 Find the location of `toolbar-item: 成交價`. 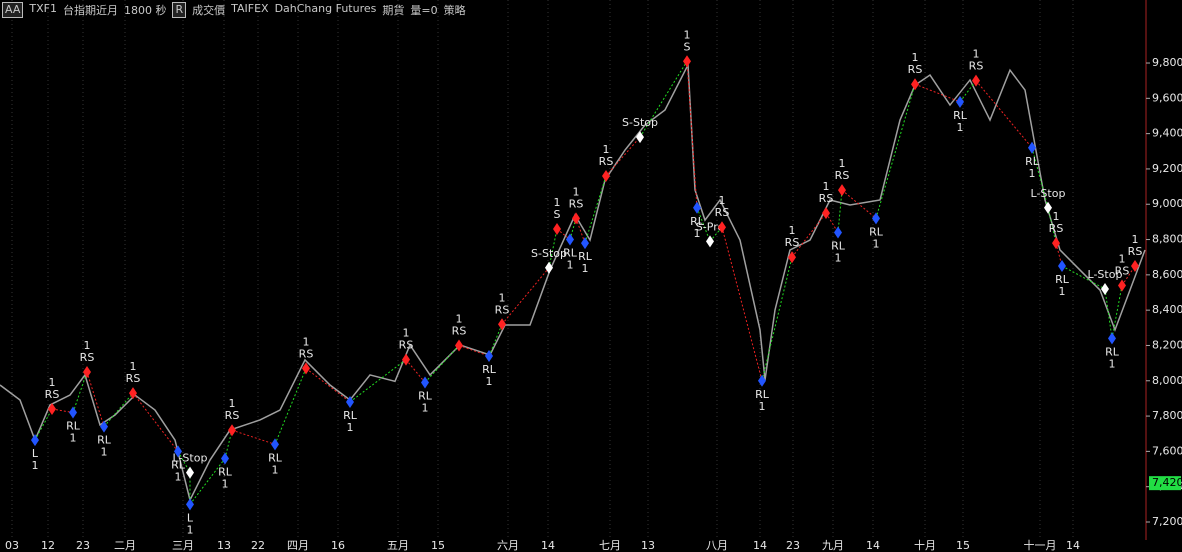

toolbar-item: 成交價 is located at coordinates (209, 10).